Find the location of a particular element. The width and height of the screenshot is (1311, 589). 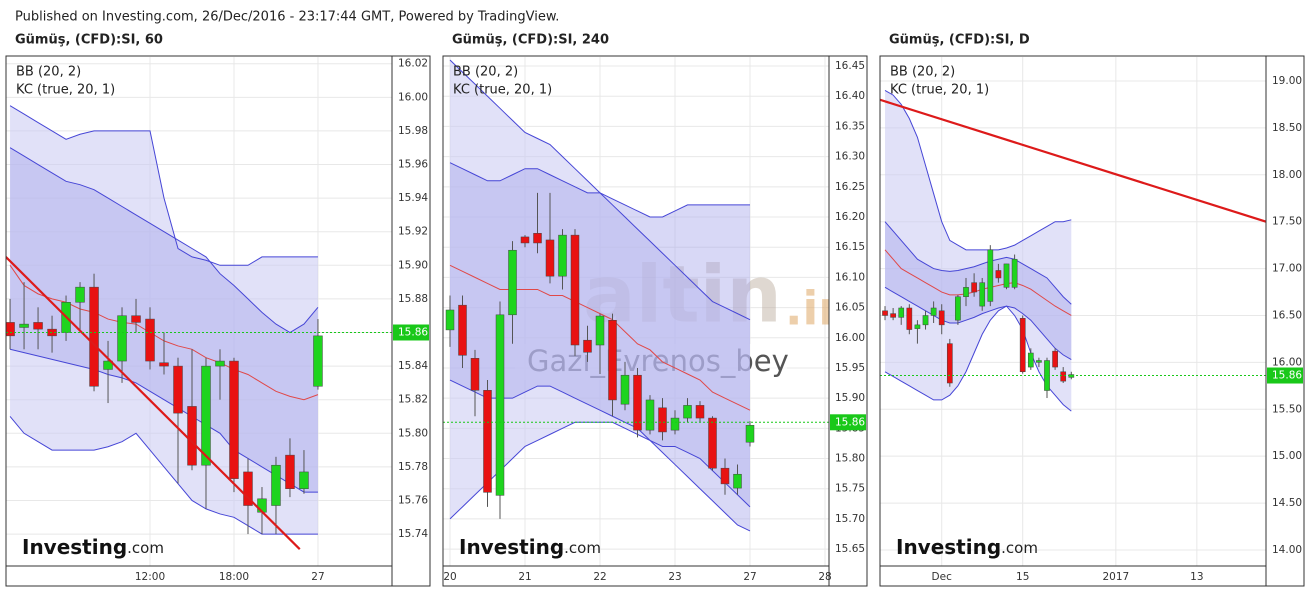

x-tick-label: 23 is located at coordinates (674, 577).